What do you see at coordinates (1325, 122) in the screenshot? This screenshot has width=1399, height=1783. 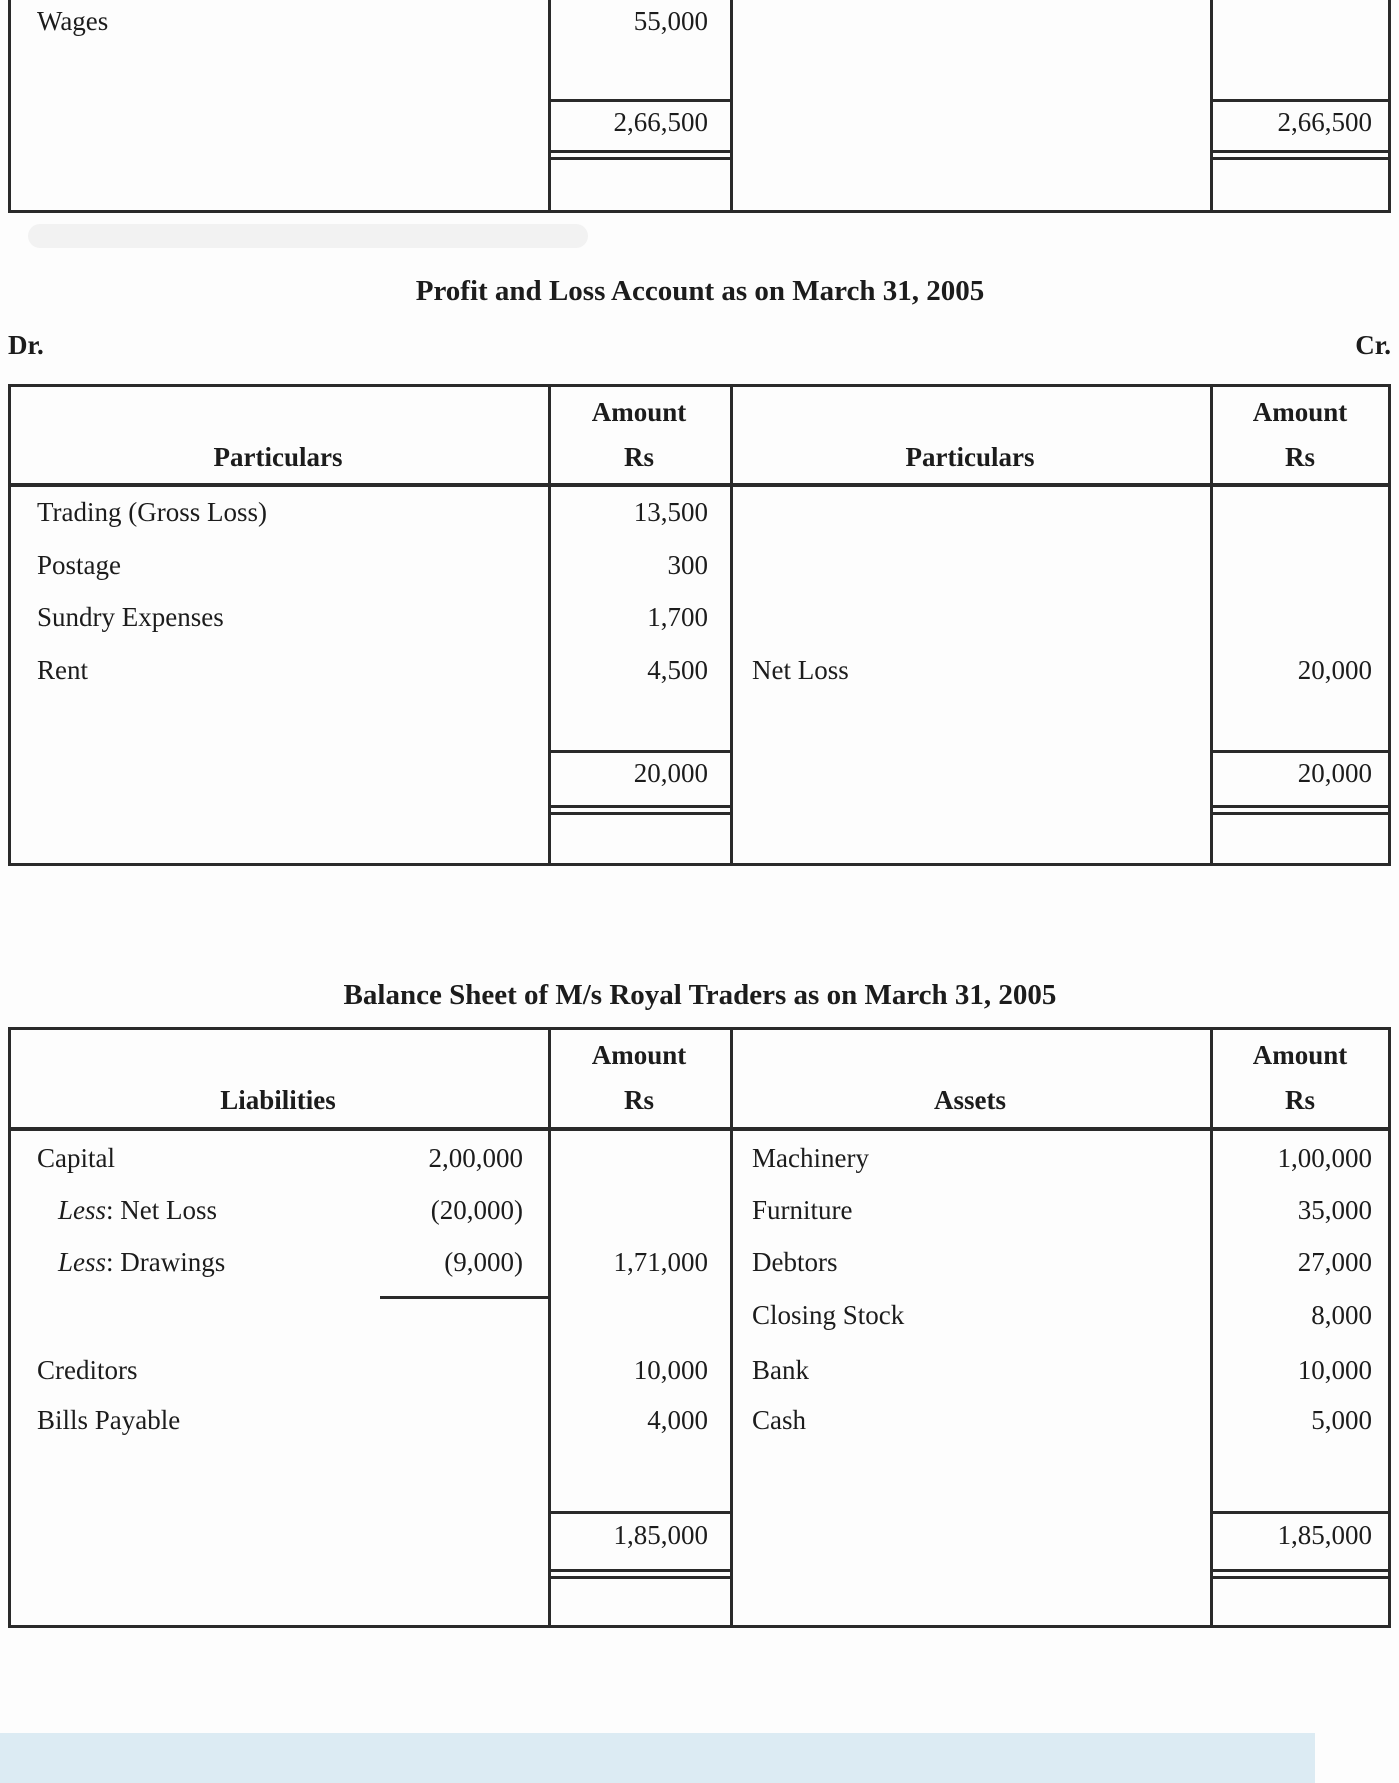 I see `grand-total-credit: 2,66,500` at bounding box center [1325, 122].